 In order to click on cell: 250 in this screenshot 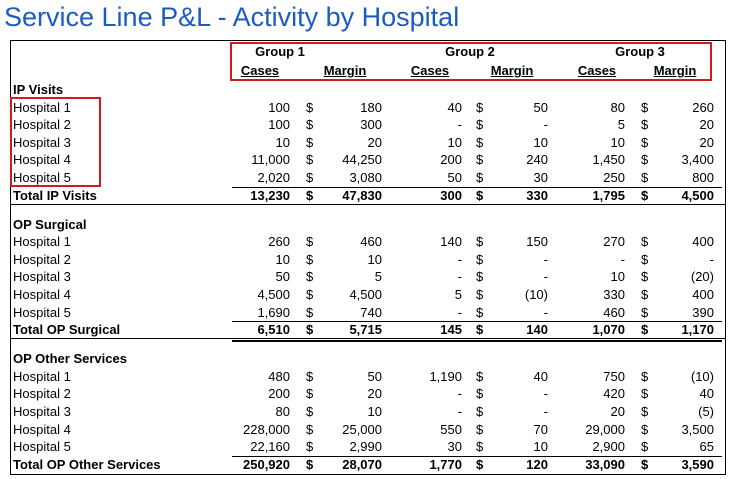, I will do `click(614, 177)`.